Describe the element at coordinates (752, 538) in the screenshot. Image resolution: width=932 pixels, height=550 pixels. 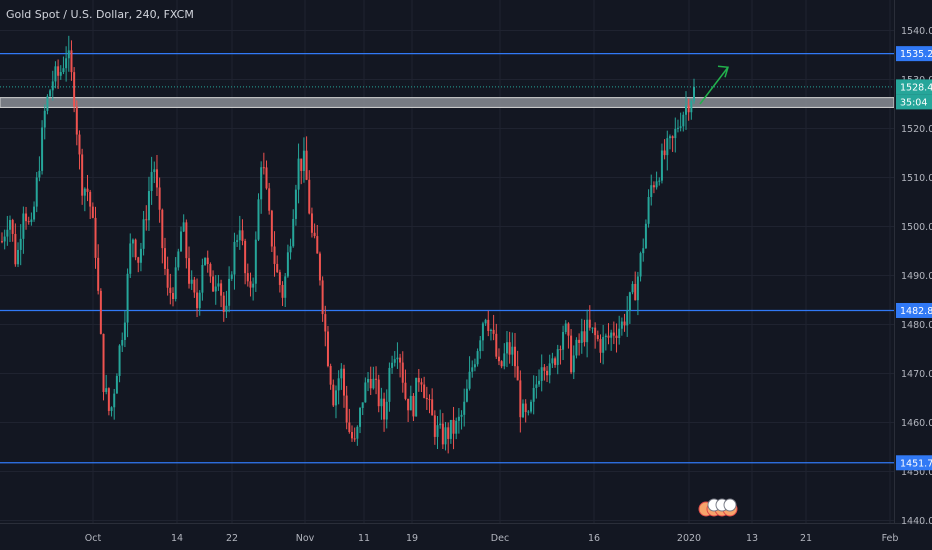
I see `x-tick-label: 13` at that location.